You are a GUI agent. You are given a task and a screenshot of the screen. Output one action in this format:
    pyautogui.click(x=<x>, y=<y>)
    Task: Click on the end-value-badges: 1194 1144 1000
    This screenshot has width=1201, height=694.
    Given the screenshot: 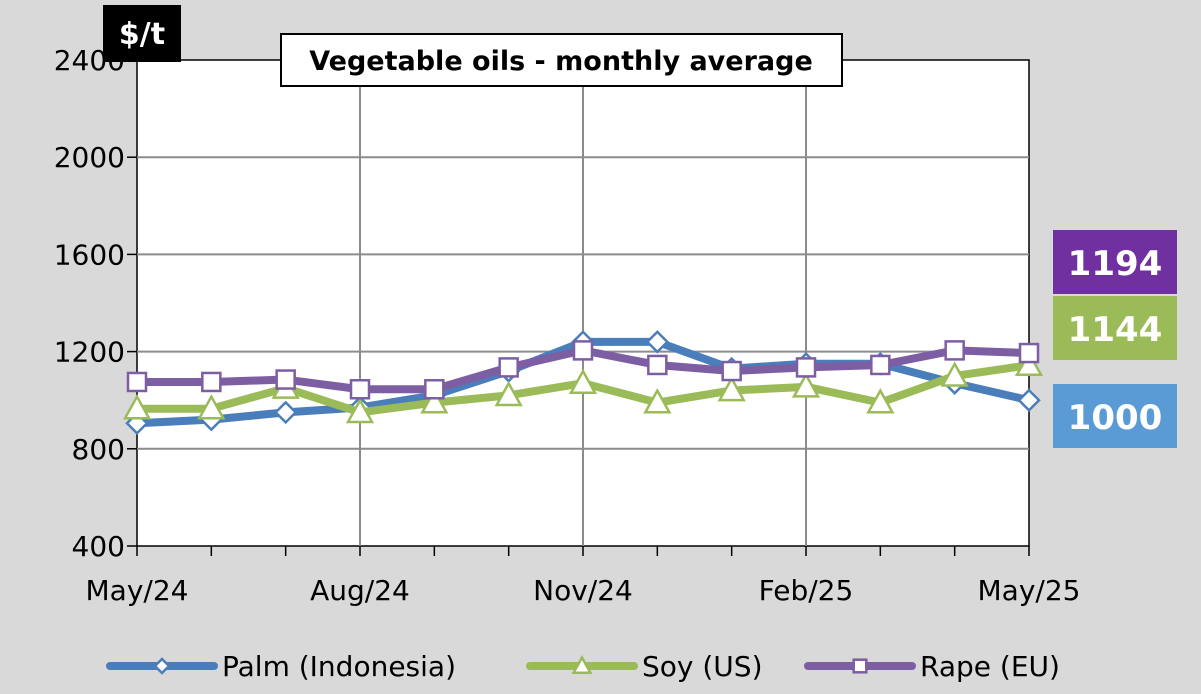 What is the action you would take?
    pyautogui.click(x=1115, y=339)
    